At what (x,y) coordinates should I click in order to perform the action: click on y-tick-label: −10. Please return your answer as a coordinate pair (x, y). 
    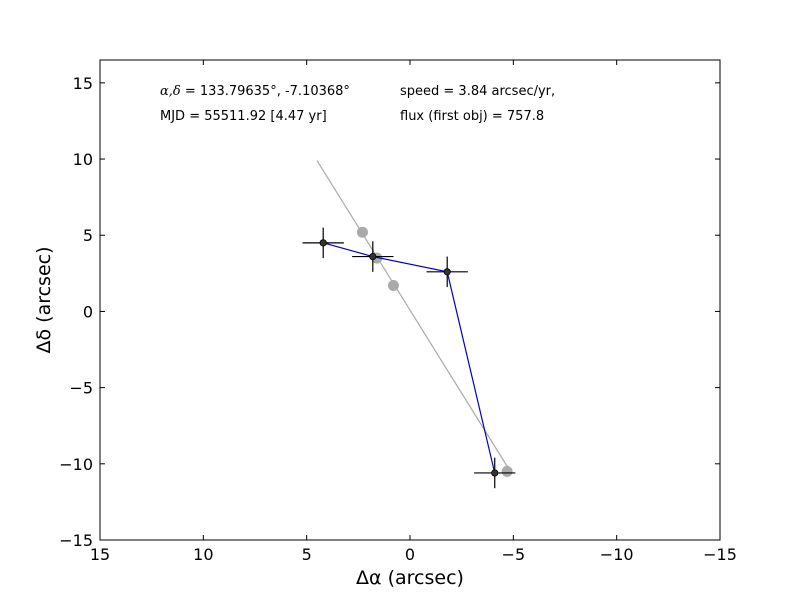
    Looking at the image, I should click on (76, 464).